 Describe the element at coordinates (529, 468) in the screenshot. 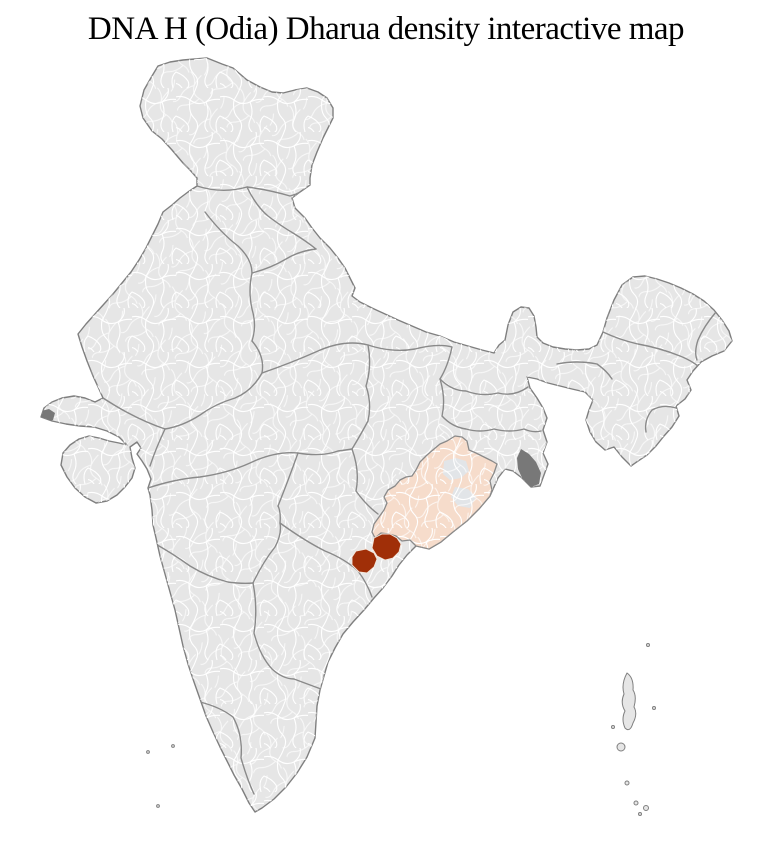

I see `dark-region-sundarbans` at that location.